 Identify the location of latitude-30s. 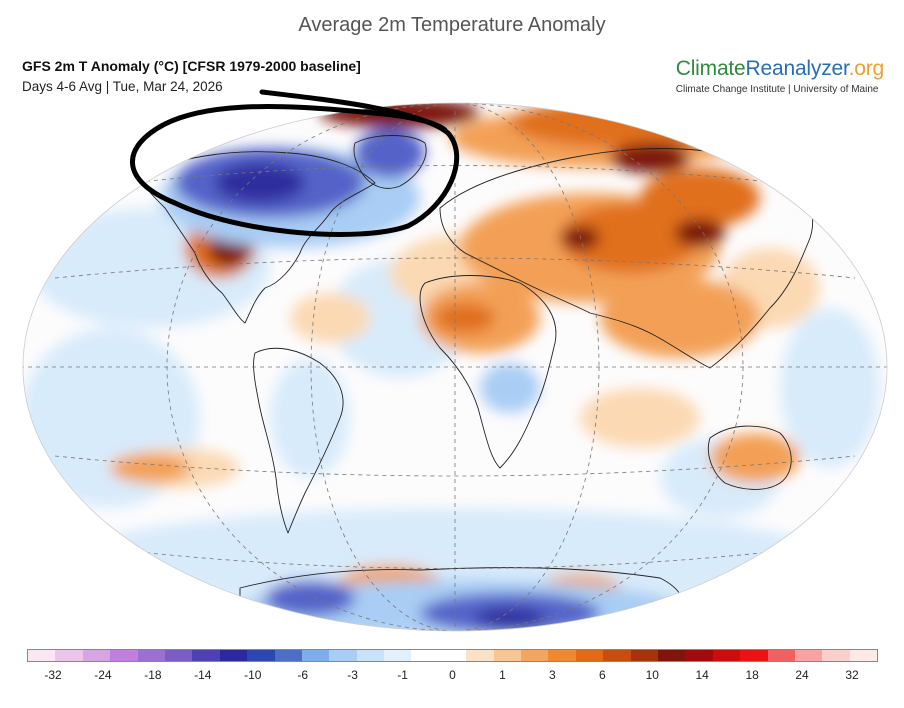
(455, 466).